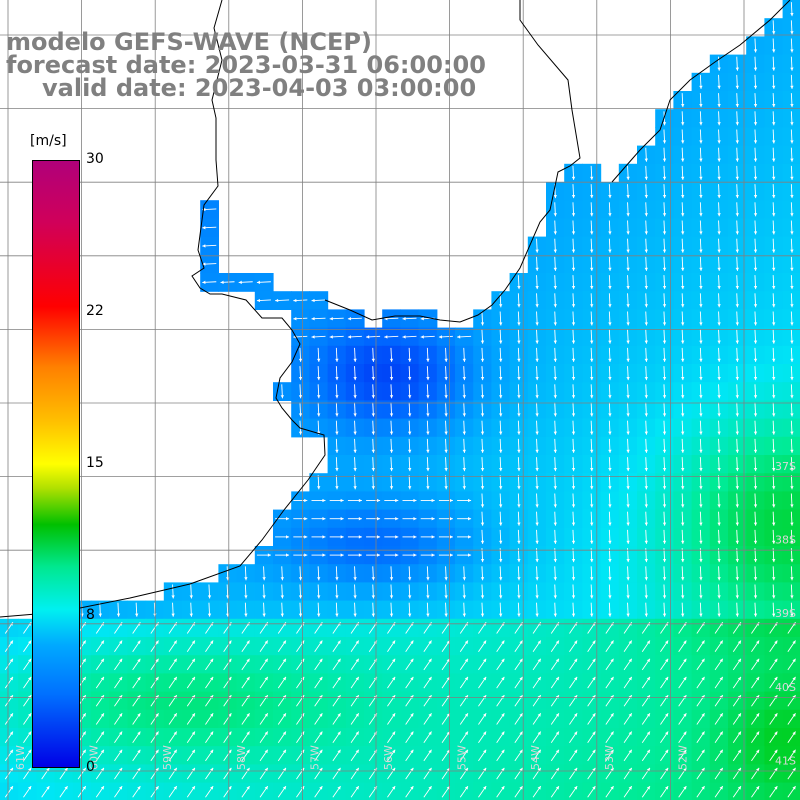 The width and height of the screenshot is (800, 800). Describe the element at coordinates (791, 791) in the screenshot. I see `speed-cell` at that location.